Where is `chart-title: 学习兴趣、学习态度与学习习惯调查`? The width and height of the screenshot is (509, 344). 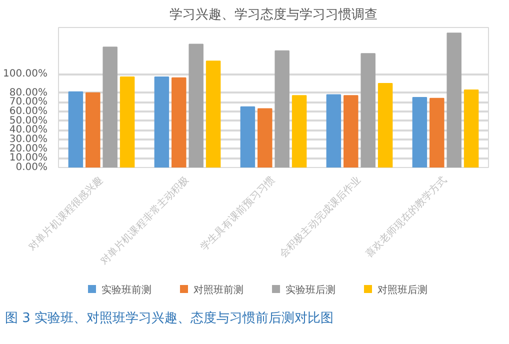
chart-title: 学习兴趣、学习态度与学习习惯调查 is located at coordinates (274, 14).